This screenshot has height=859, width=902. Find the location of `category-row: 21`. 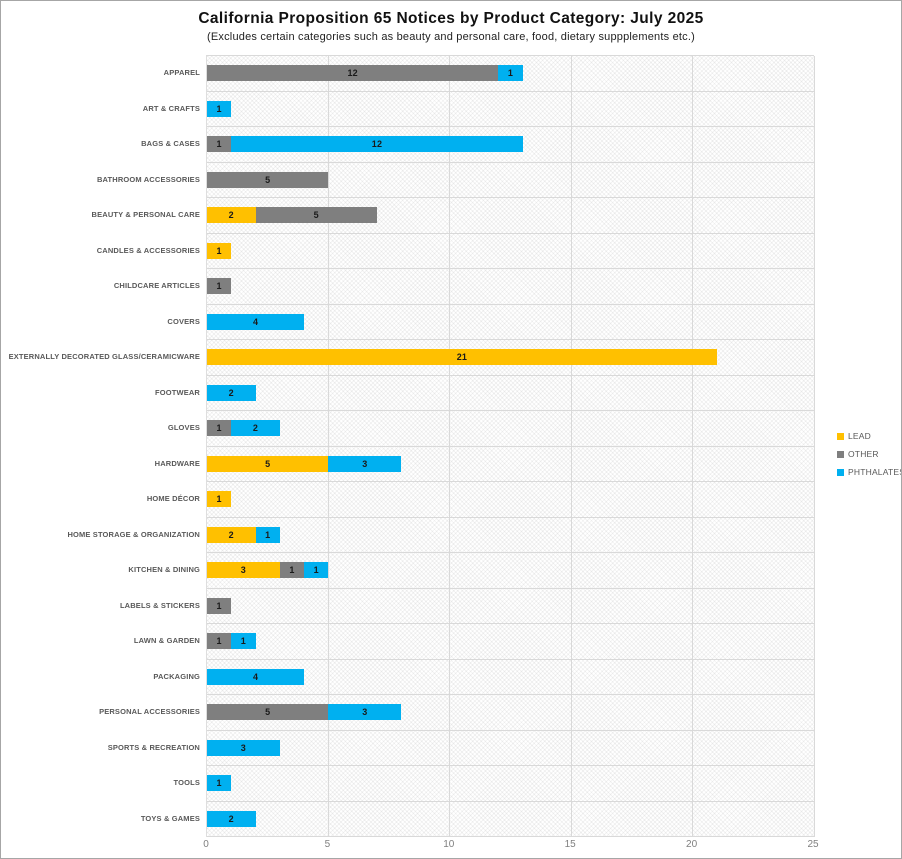

category-row: 21 is located at coordinates (510, 358).